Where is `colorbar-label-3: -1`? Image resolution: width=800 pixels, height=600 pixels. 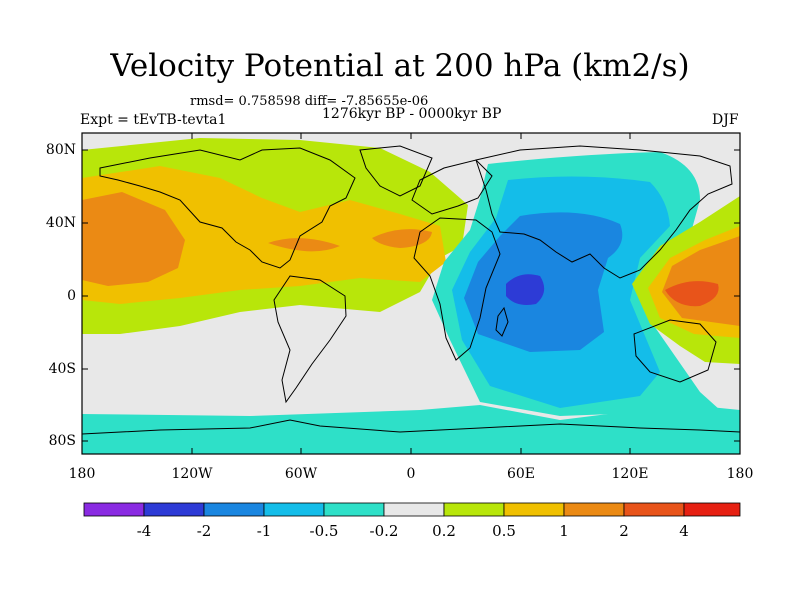 colorbar-label-3: -1 is located at coordinates (264, 531).